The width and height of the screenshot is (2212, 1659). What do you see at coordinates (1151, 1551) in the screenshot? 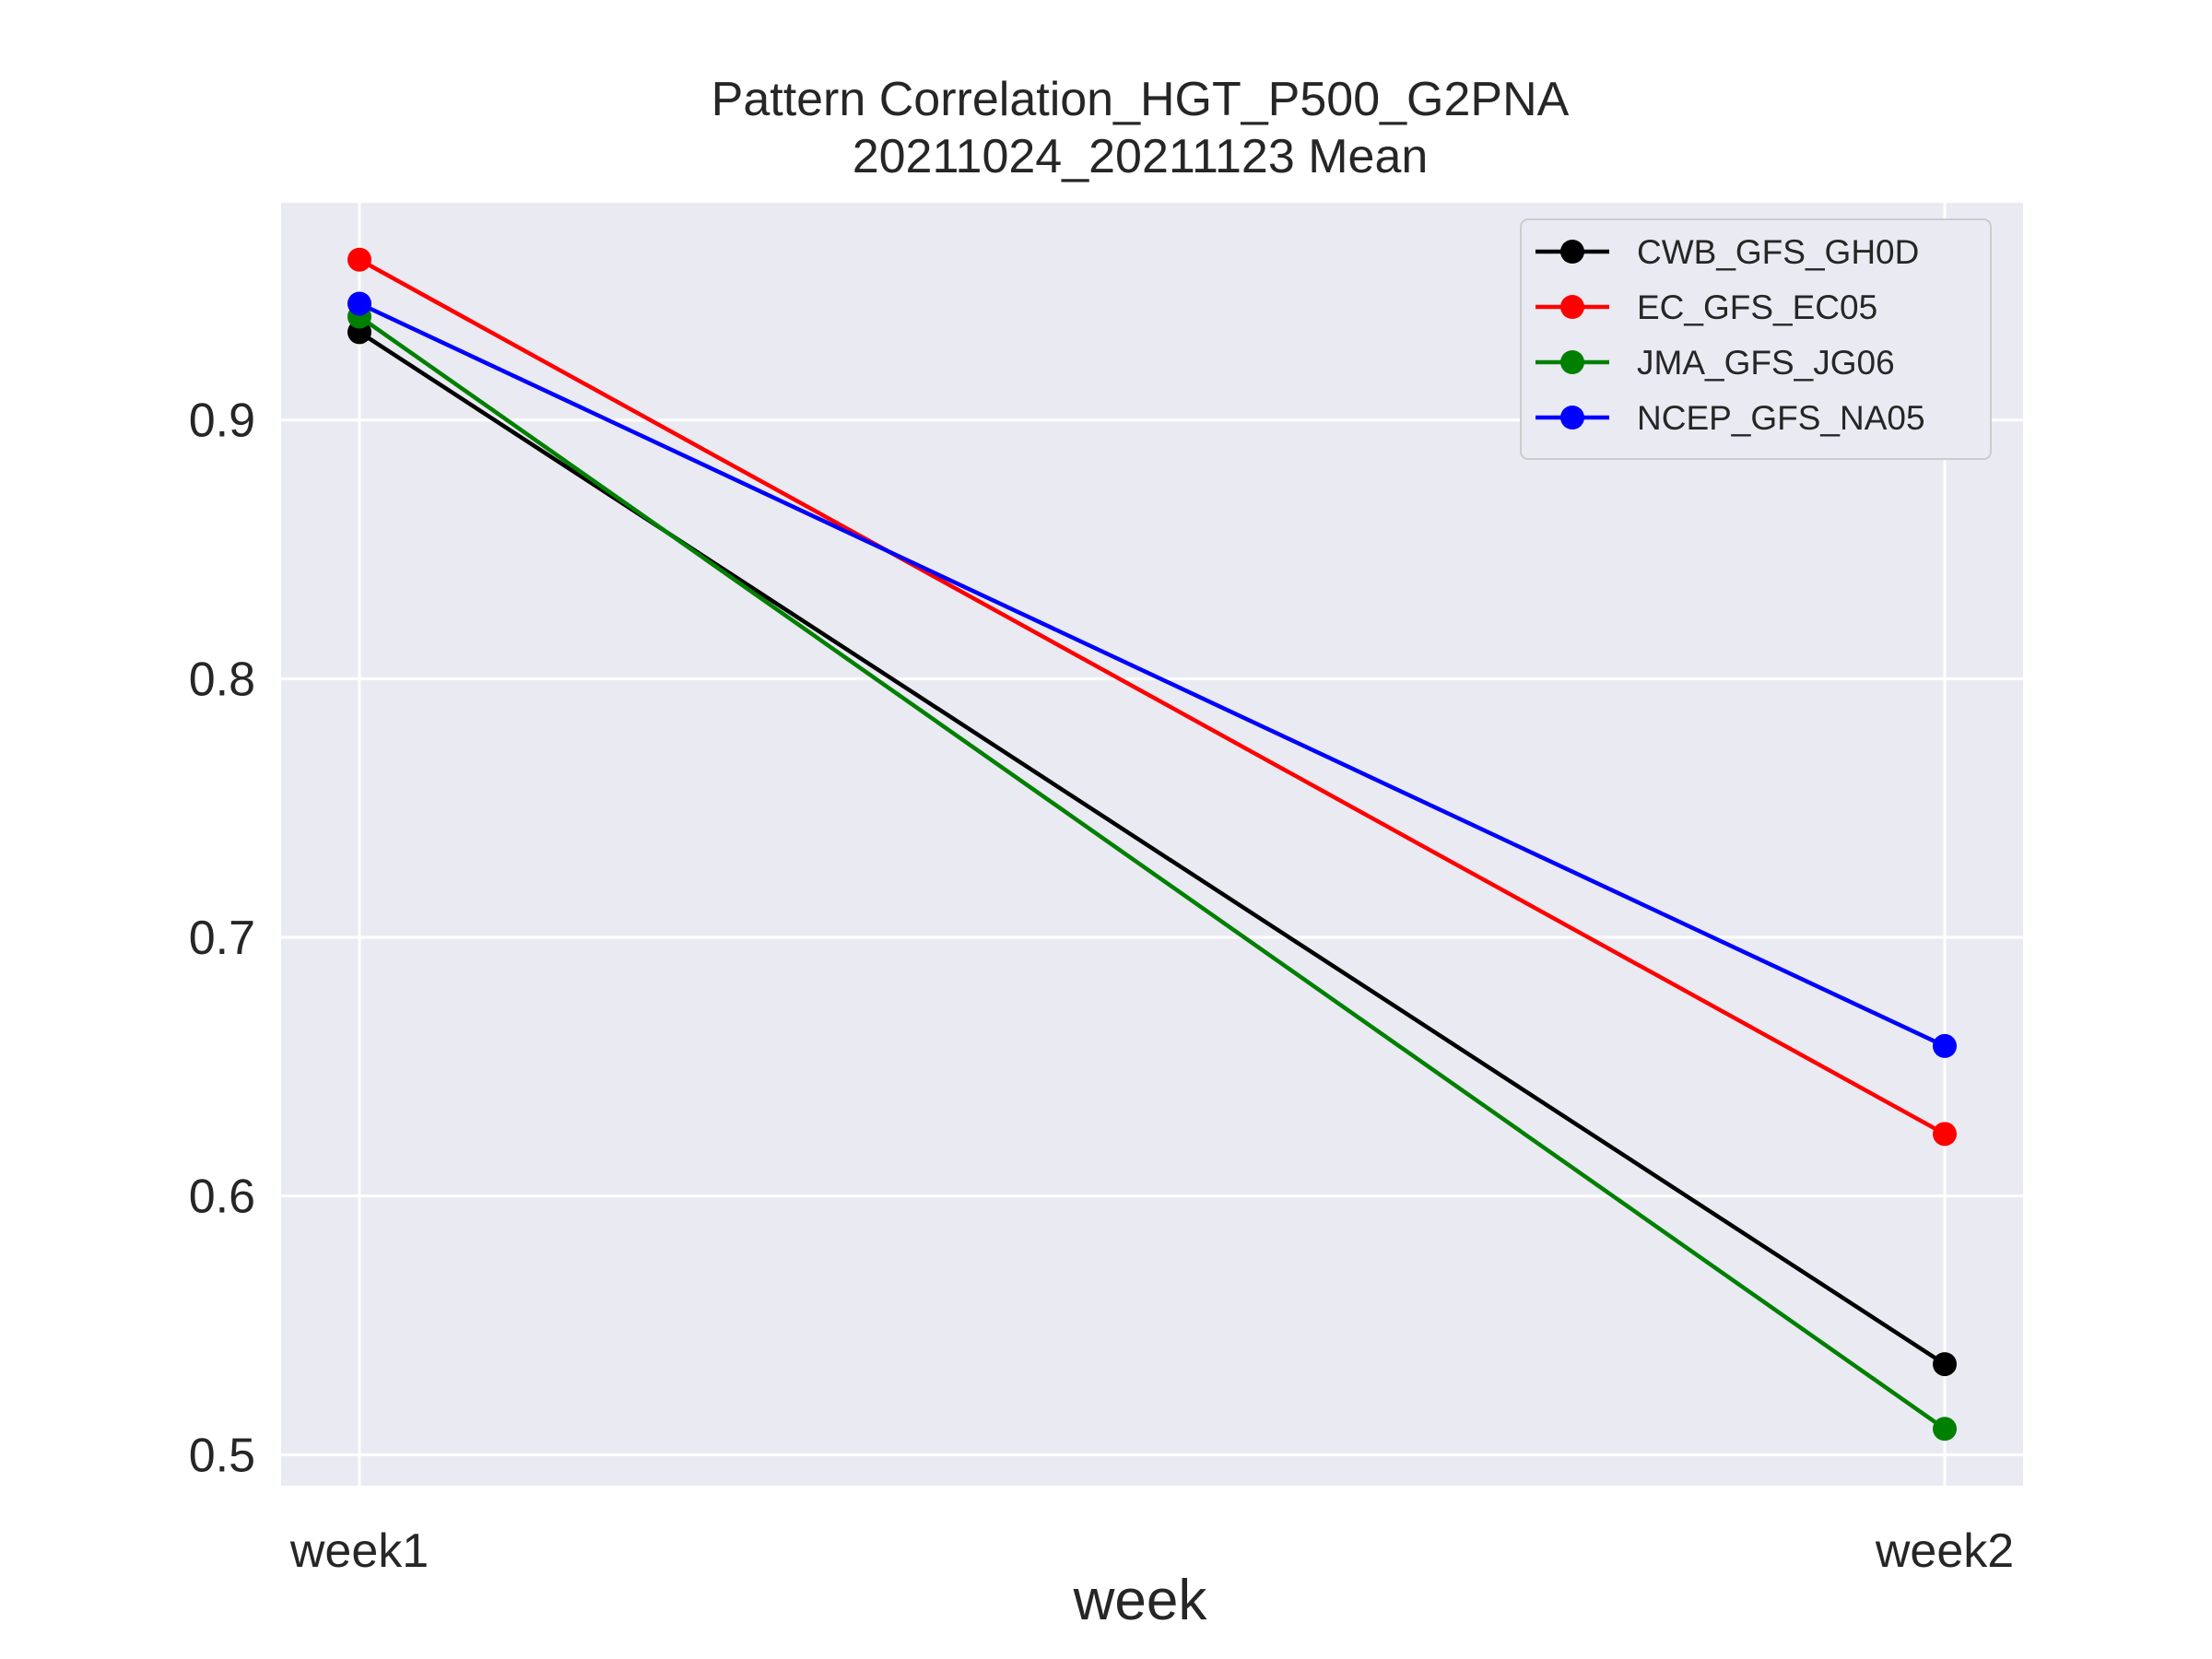
I see `x-tick-labels: week1 week2` at bounding box center [1151, 1551].